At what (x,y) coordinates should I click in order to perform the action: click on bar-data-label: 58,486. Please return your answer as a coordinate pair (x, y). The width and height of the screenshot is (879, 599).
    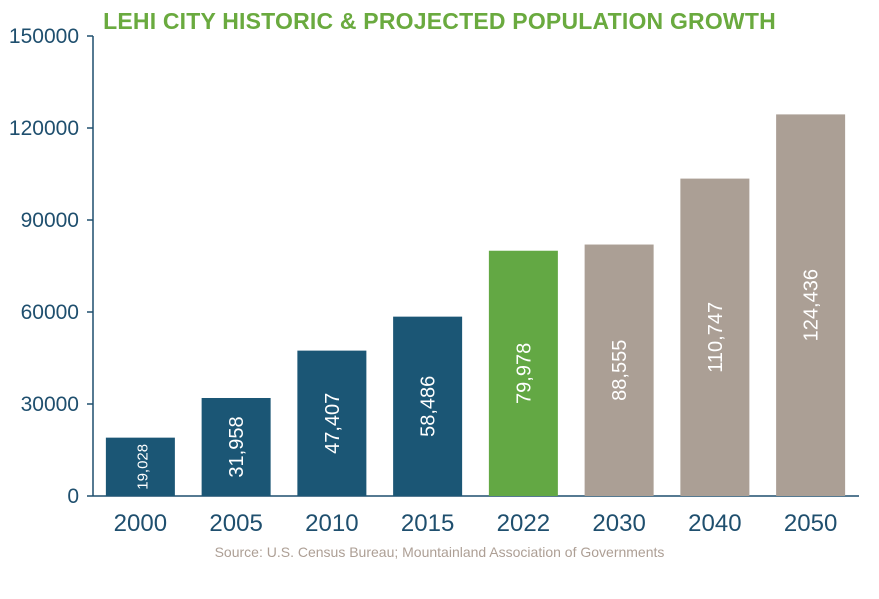
    Looking at the image, I should click on (429, 406).